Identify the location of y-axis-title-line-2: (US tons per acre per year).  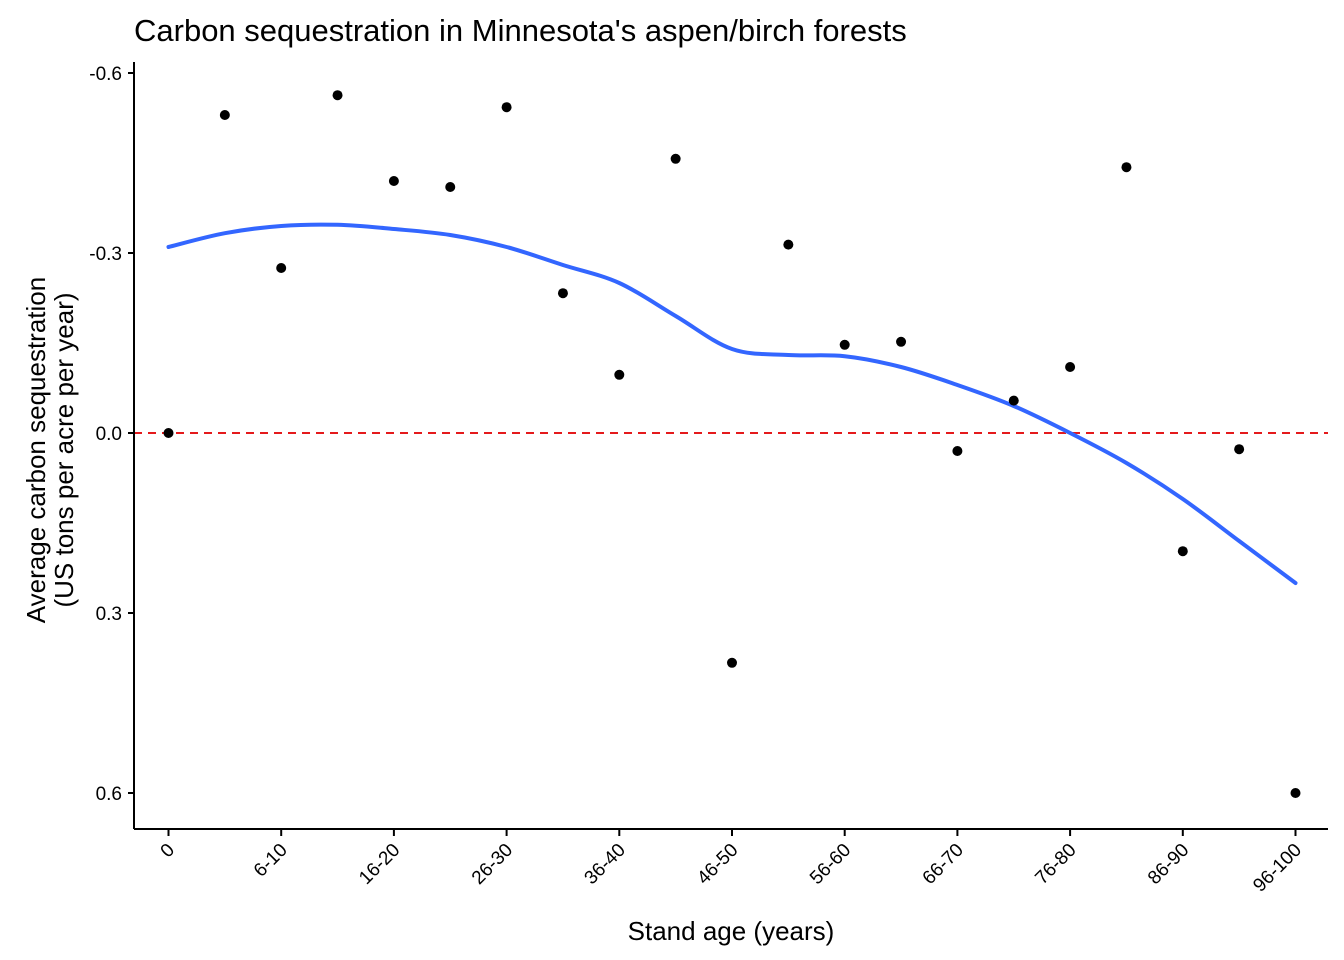
(64, 449).